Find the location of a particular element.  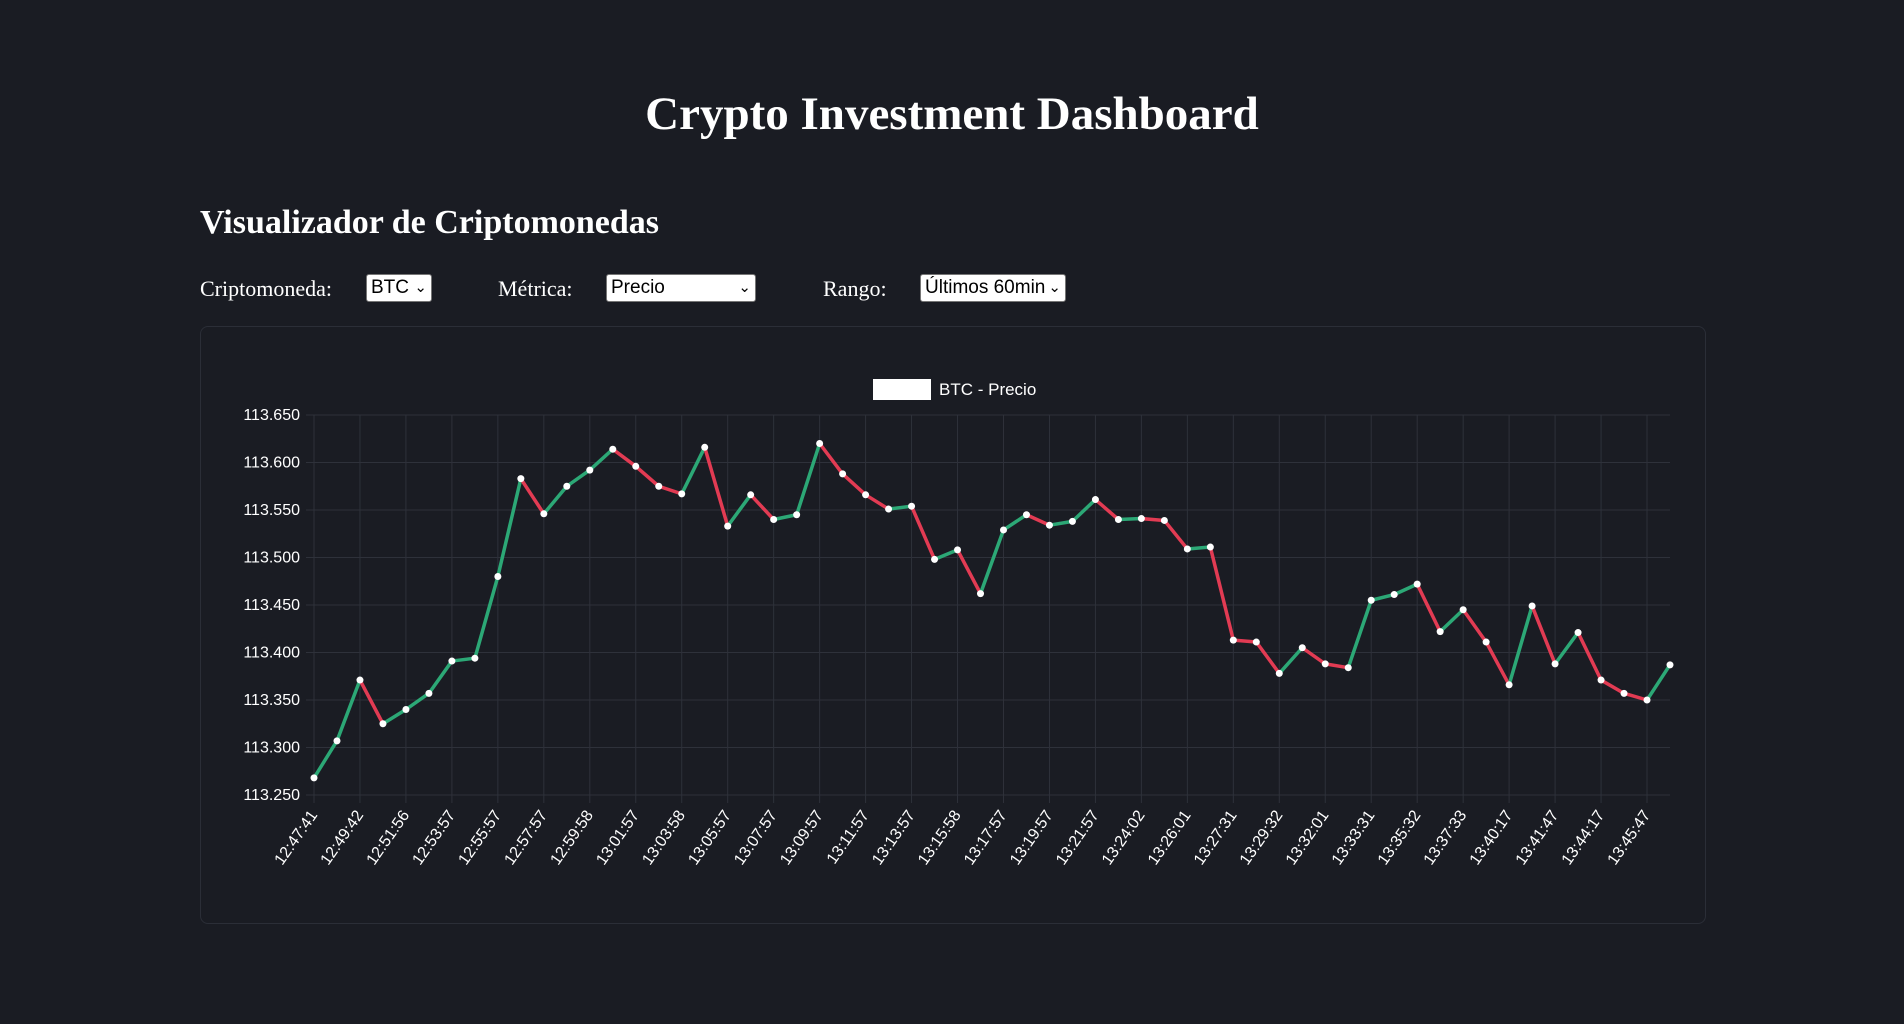

y-tick-label: 113.350 is located at coordinates (271, 700).